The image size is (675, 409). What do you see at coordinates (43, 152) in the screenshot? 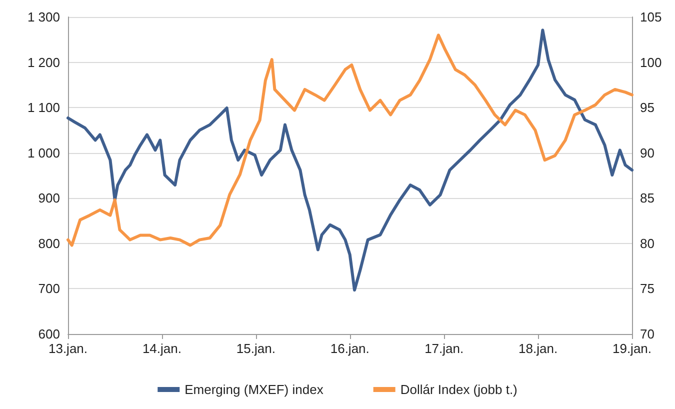
I see `y-tick-label: 1 000` at bounding box center [43, 152].